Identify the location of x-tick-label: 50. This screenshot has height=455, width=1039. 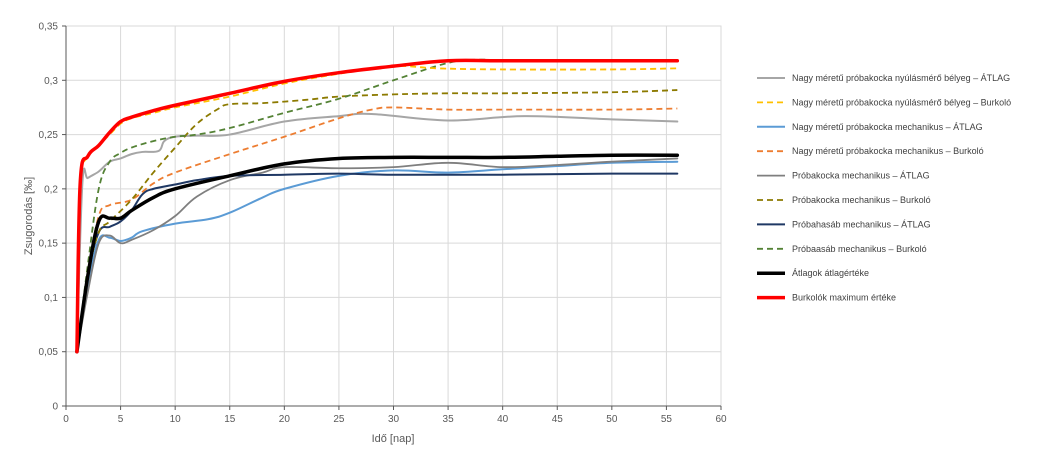
(612, 419).